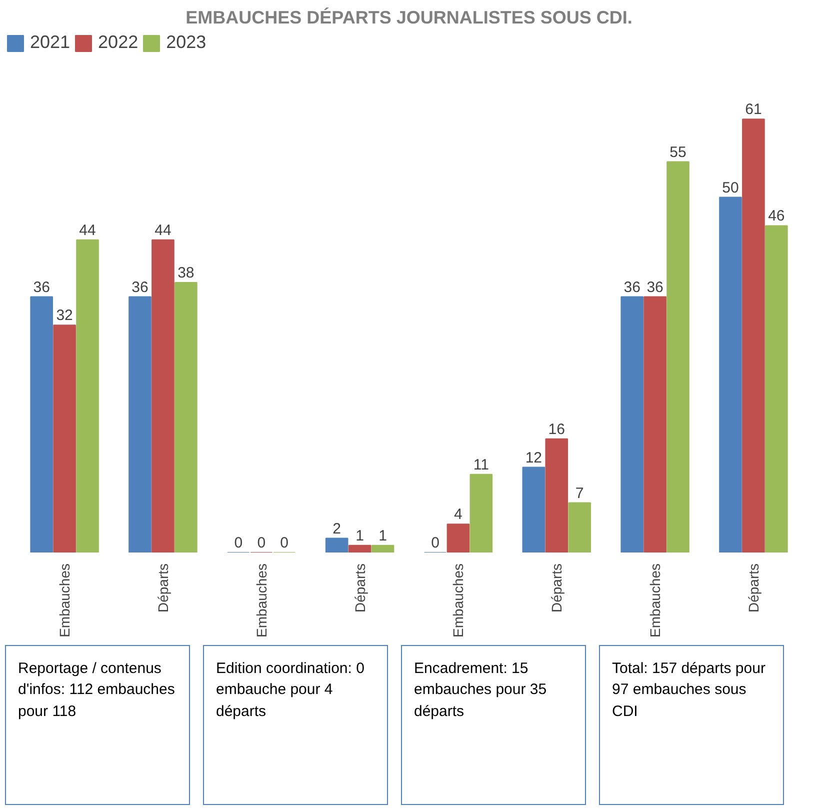 Image resolution: width=817 pixels, height=809 pixels. What do you see at coordinates (64, 315) in the screenshot?
I see `data-label: 32` at bounding box center [64, 315].